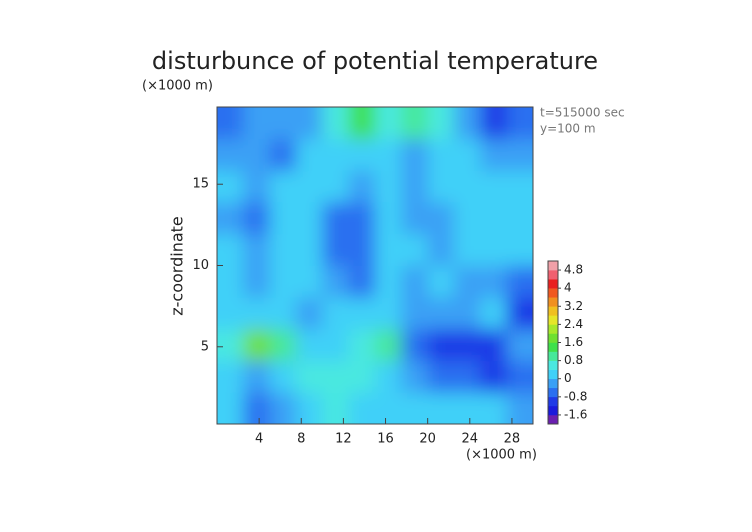 Image resolution: width=752 pixels, height=532 pixels. I want to click on colorbar-label: -0.8, so click(575, 396).